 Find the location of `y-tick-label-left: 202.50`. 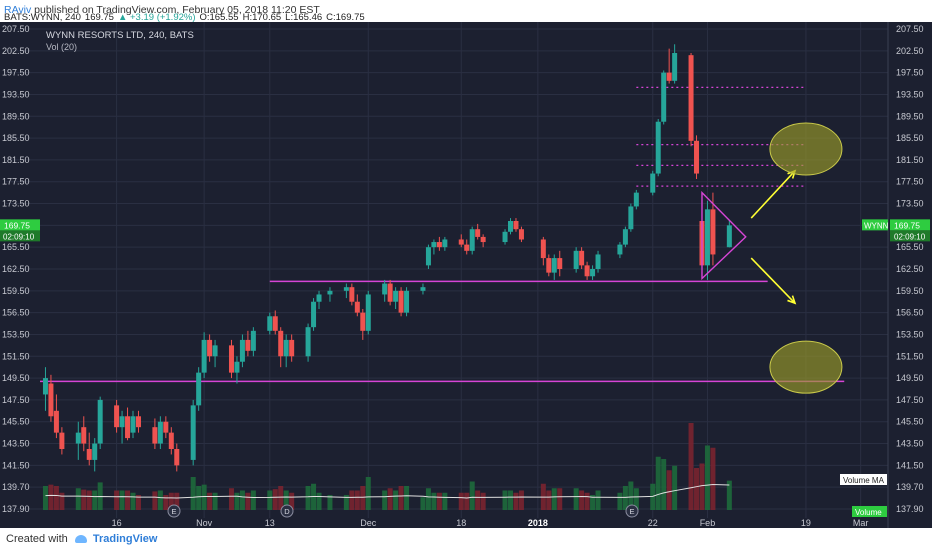

y-tick-label-left: 202.50 is located at coordinates (16, 51).